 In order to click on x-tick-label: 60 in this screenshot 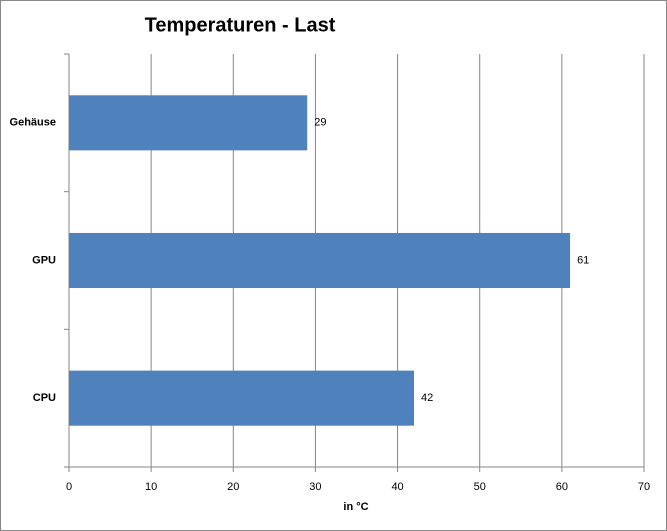, I will do `click(562, 487)`.